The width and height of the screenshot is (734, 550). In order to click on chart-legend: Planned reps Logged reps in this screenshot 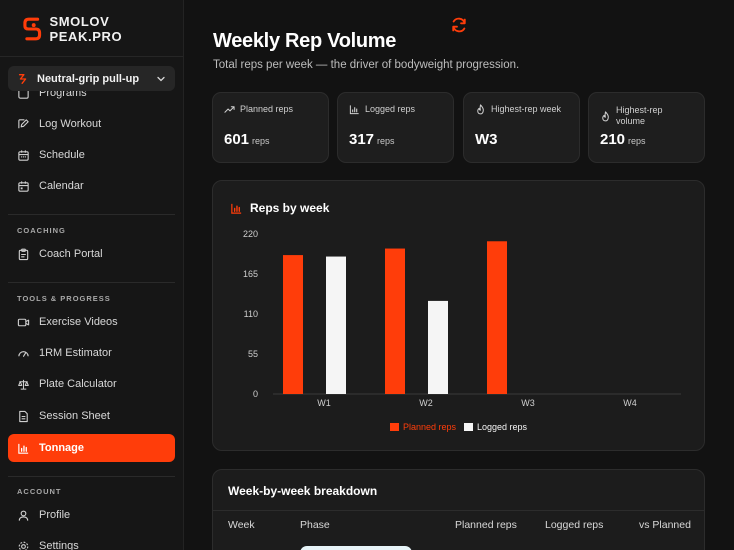, I will do `click(458, 427)`.